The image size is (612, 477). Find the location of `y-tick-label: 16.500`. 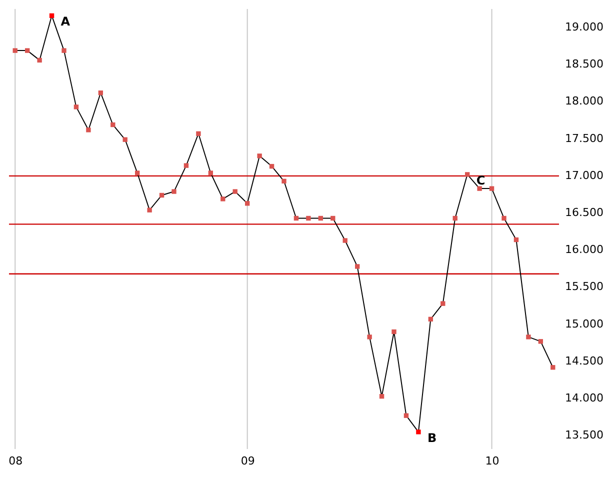

y-tick-label: 16.500 is located at coordinates (584, 213).